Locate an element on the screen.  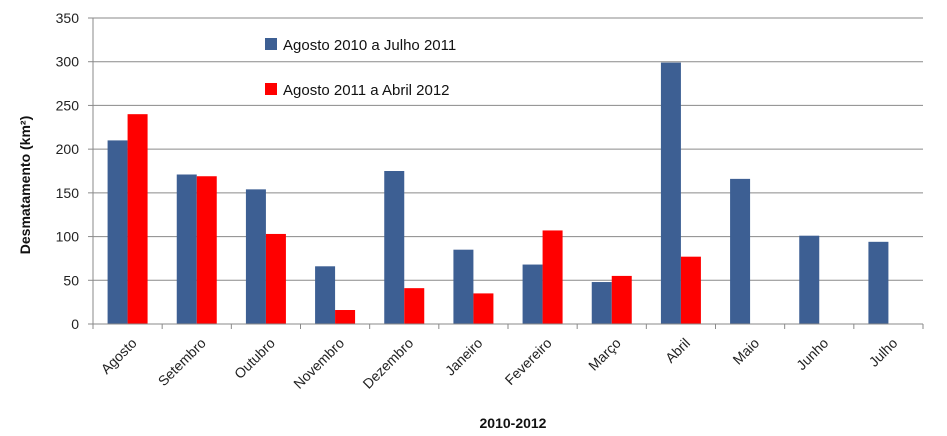
y-tick-label: 350 is located at coordinates (68, 18).